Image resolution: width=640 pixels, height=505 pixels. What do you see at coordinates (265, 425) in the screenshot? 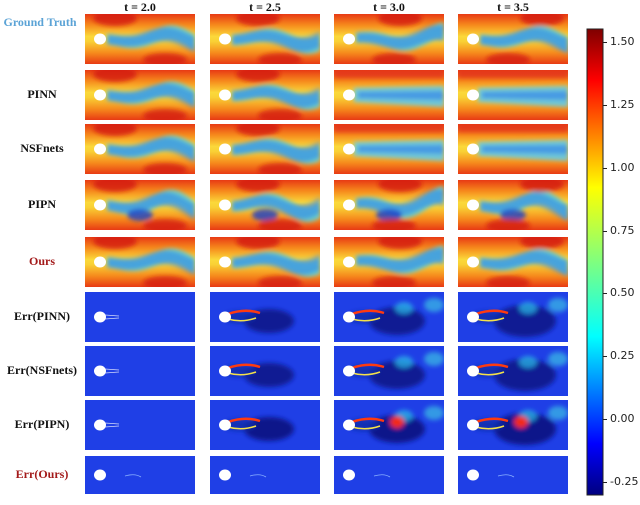
I see `panel-pipn-error-t1` at bounding box center [265, 425].